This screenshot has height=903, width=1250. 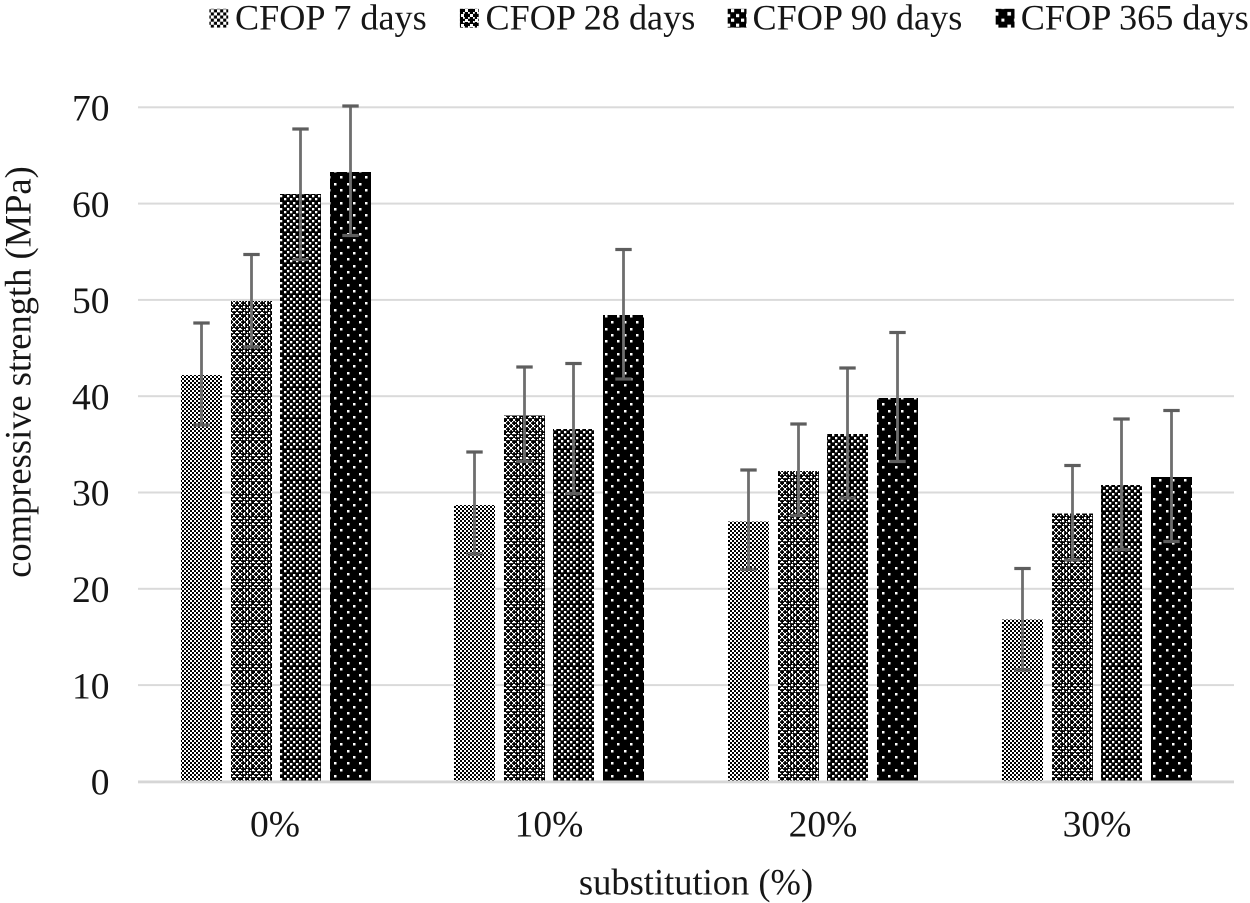 What do you see at coordinates (1097, 824) in the screenshot?
I see `svg-text: 30%` at bounding box center [1097, 824].